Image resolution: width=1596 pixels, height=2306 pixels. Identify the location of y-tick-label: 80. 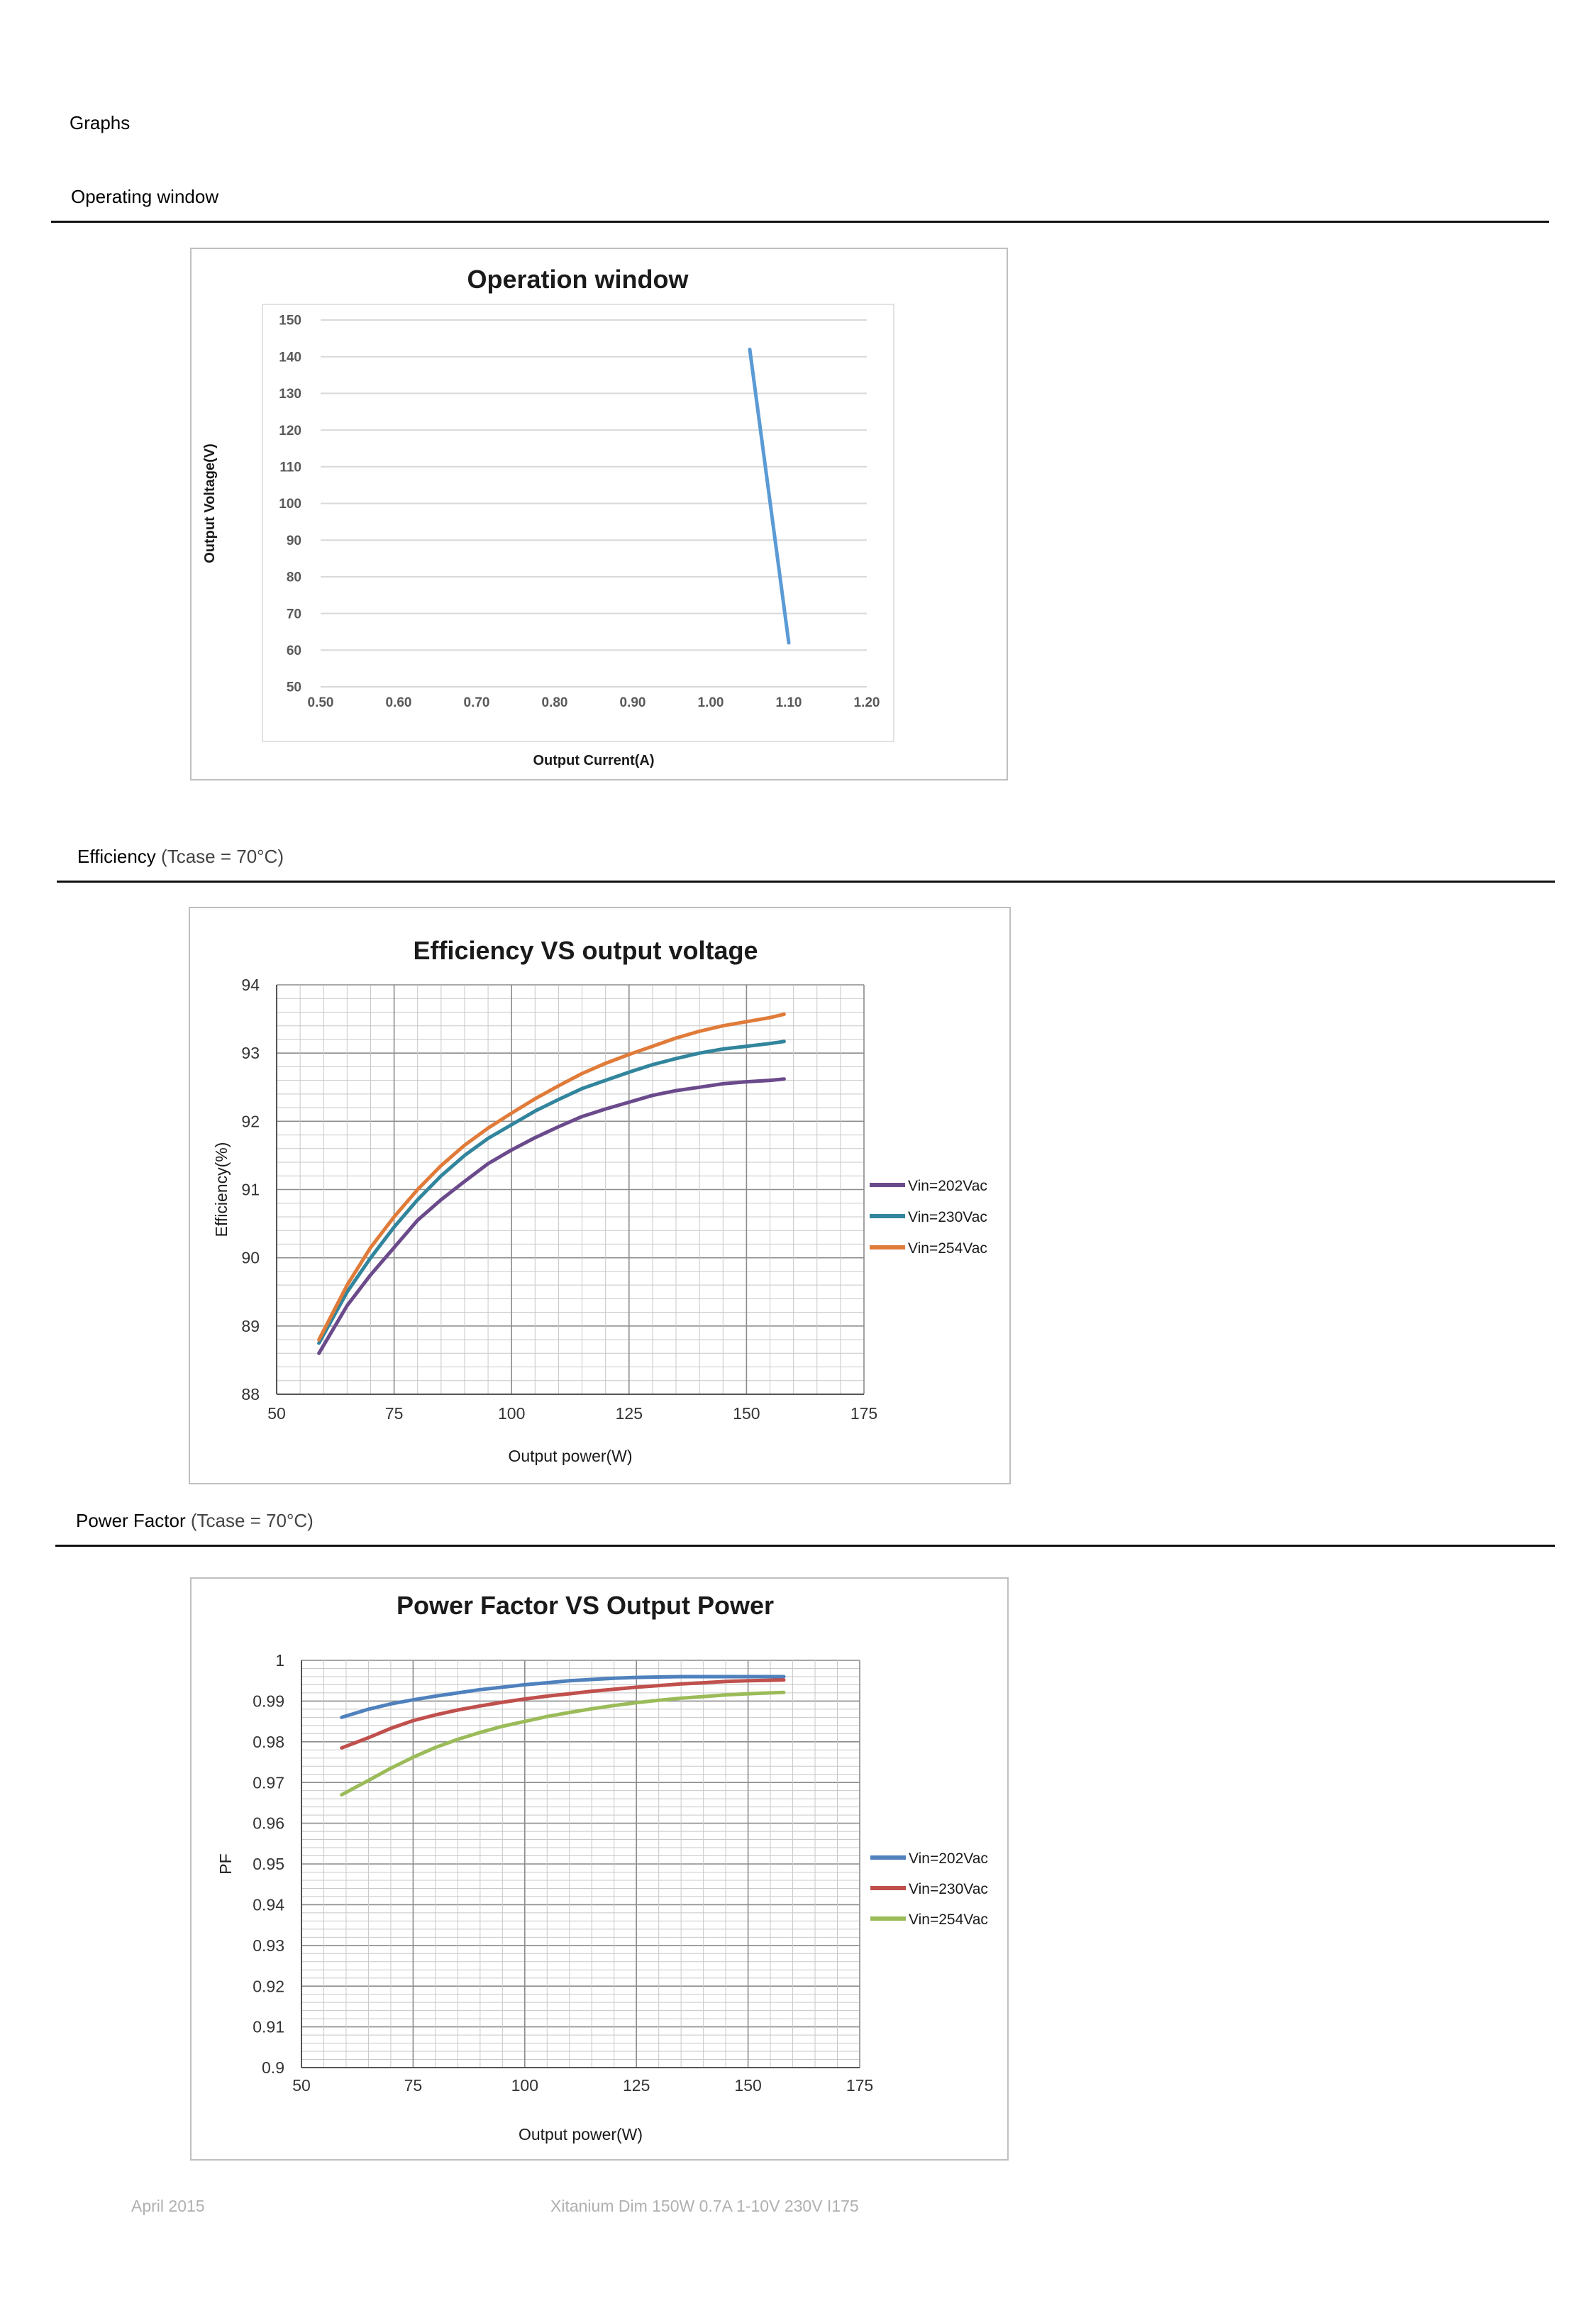
(294, 577).